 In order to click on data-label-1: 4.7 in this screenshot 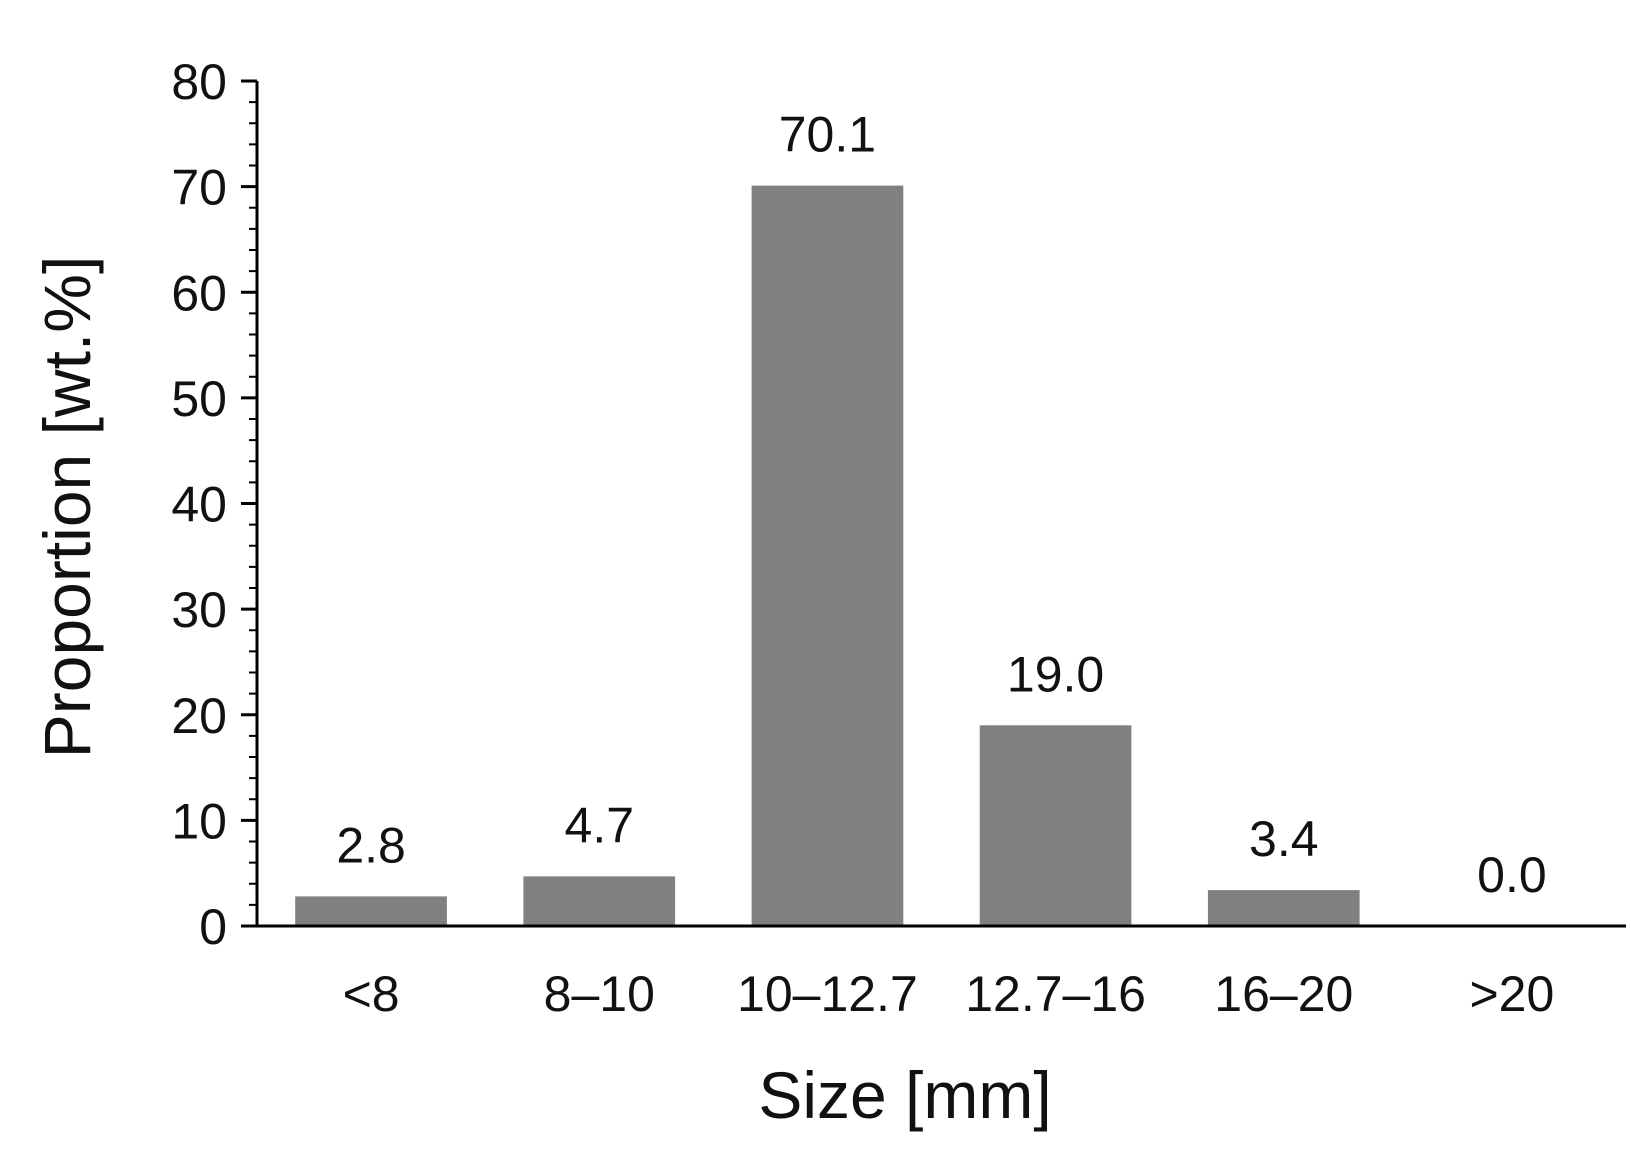, I will do `click(600, 825)`.